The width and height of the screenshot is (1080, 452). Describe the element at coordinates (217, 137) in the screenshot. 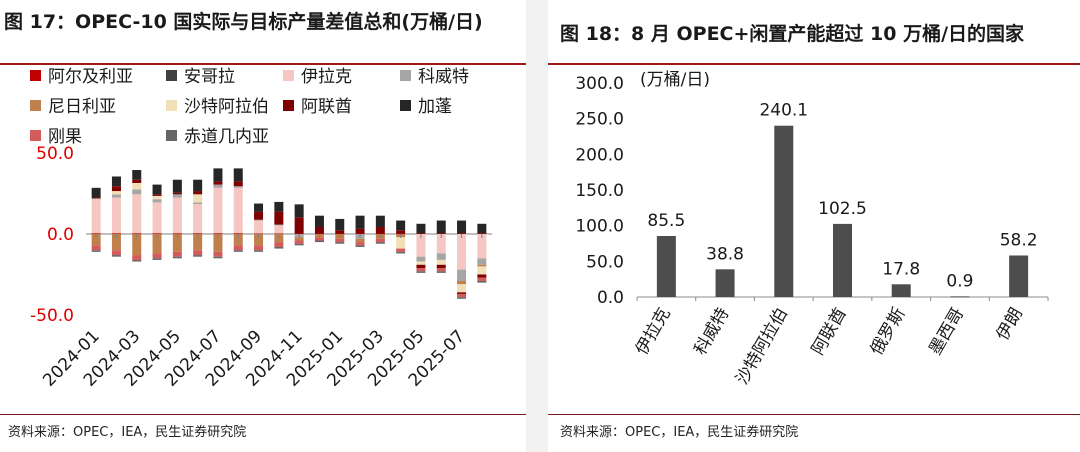

I see `legend-item: 赤道几内亚` at that location.